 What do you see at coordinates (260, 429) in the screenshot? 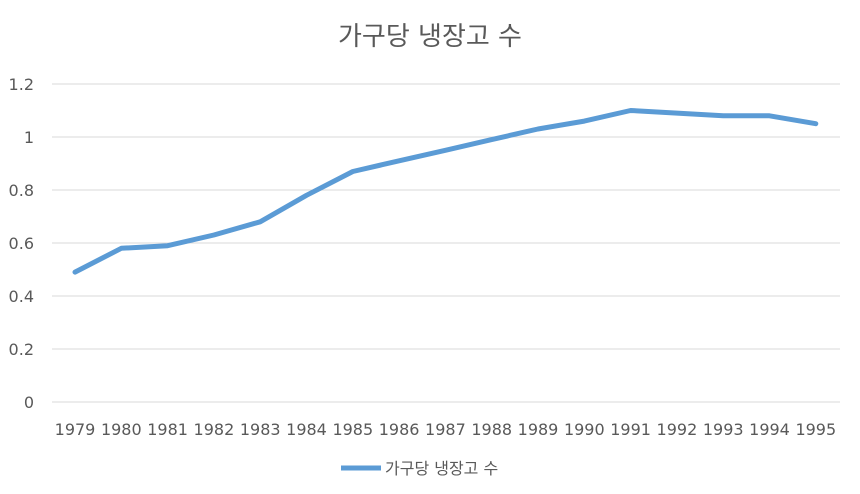
I see `x-tick-label: 1983` at bounding box center [260, 429].